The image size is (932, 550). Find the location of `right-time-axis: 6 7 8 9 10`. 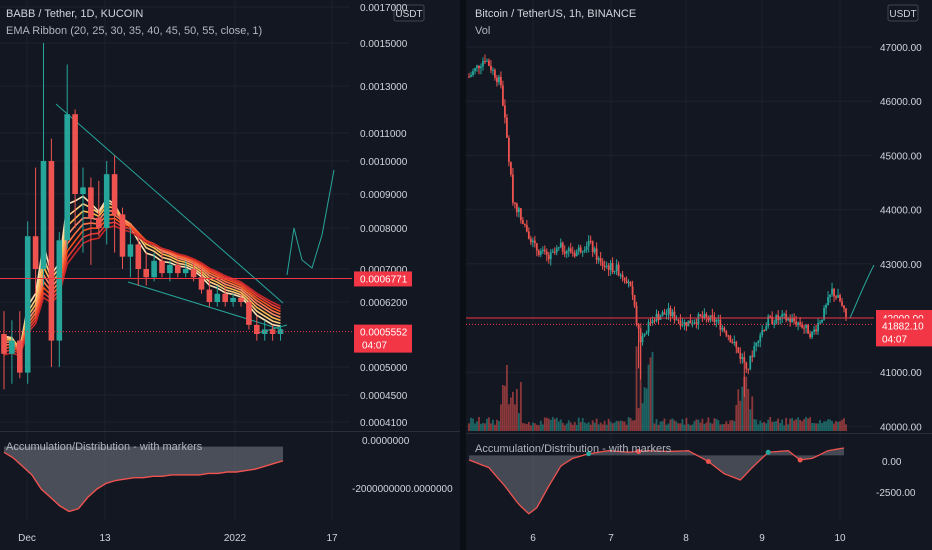

right-time-axis: 6 7 8 9 10 is located at coordinates (688, 538).